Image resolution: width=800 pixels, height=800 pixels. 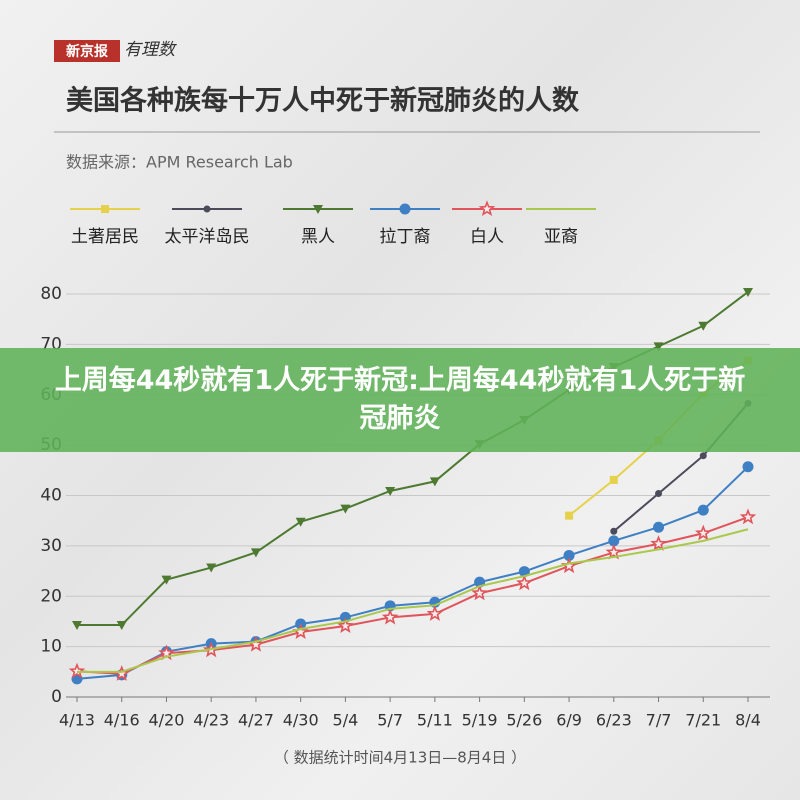 What do you see at coordinates (703, 720) in the screenshot?
I see `x-tick-label: 7/21` at bounding box center [703, 720].